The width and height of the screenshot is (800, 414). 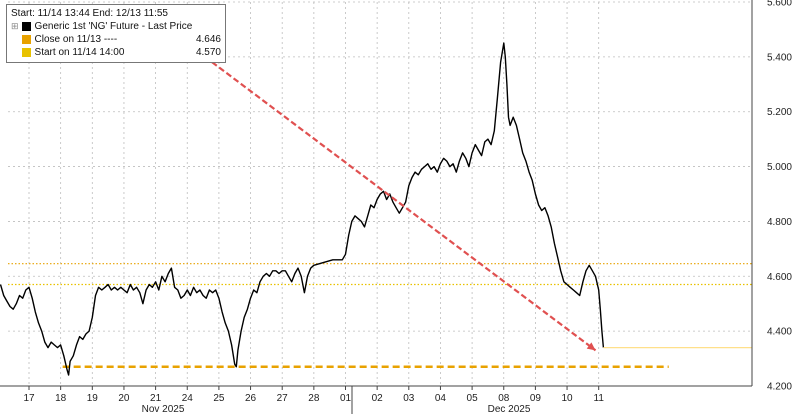 What do you see at coordinates (124, 398) in the screenshot?
I see `x-tick-label: 20` at bounding box center [124, 398].